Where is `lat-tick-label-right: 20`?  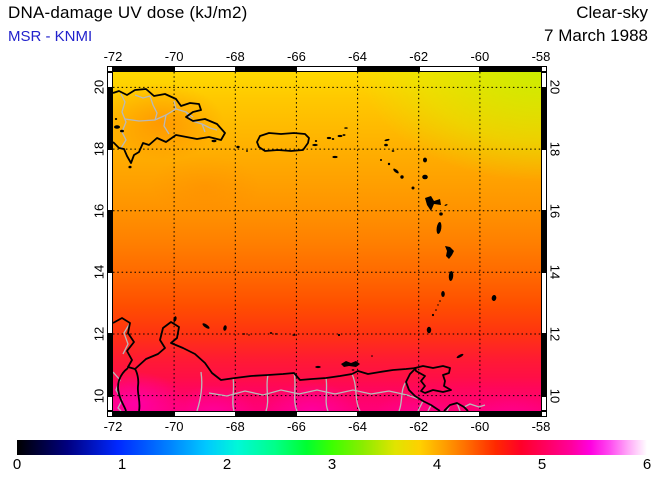
lat-tick-label-right: 20 is located at coordinates (555, 87).